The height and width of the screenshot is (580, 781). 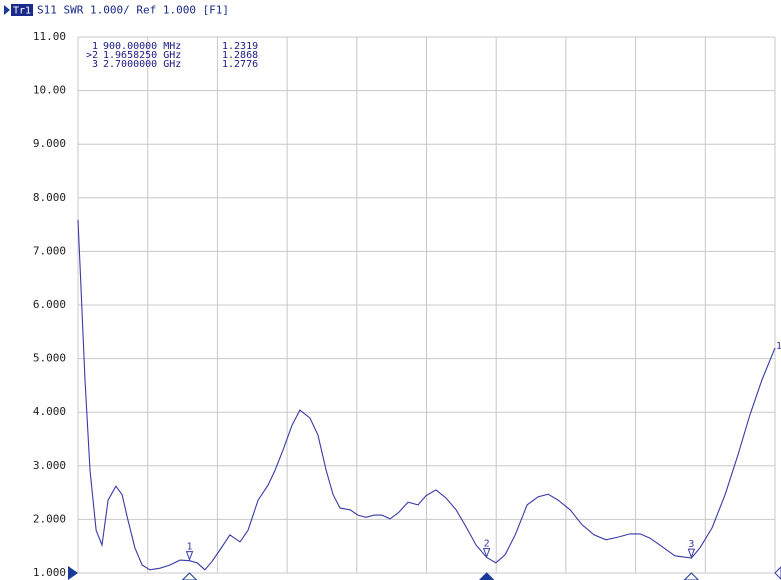 I want to click on trace-end-pointer, so click(x=777, y=573).